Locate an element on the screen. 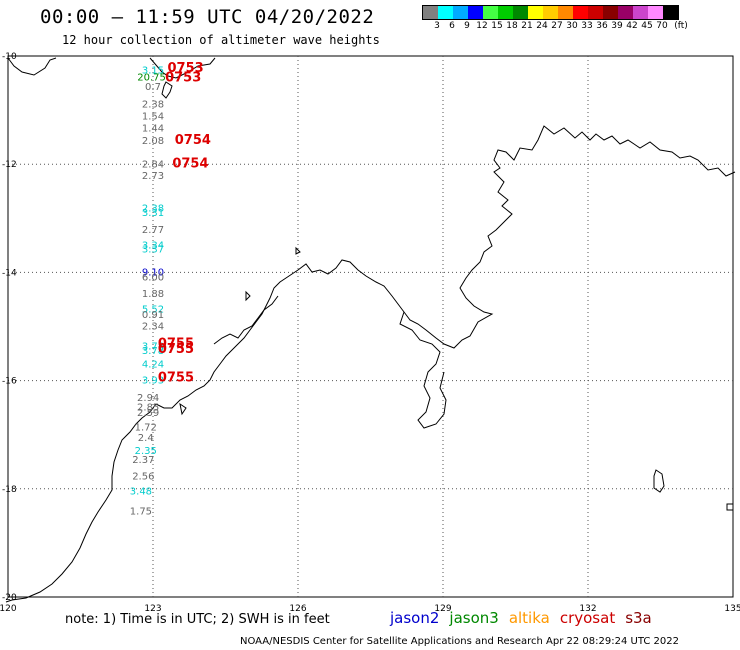 The image size is (740, 650). wave-height-value: 3.48 is located at coordinates (141, 491).